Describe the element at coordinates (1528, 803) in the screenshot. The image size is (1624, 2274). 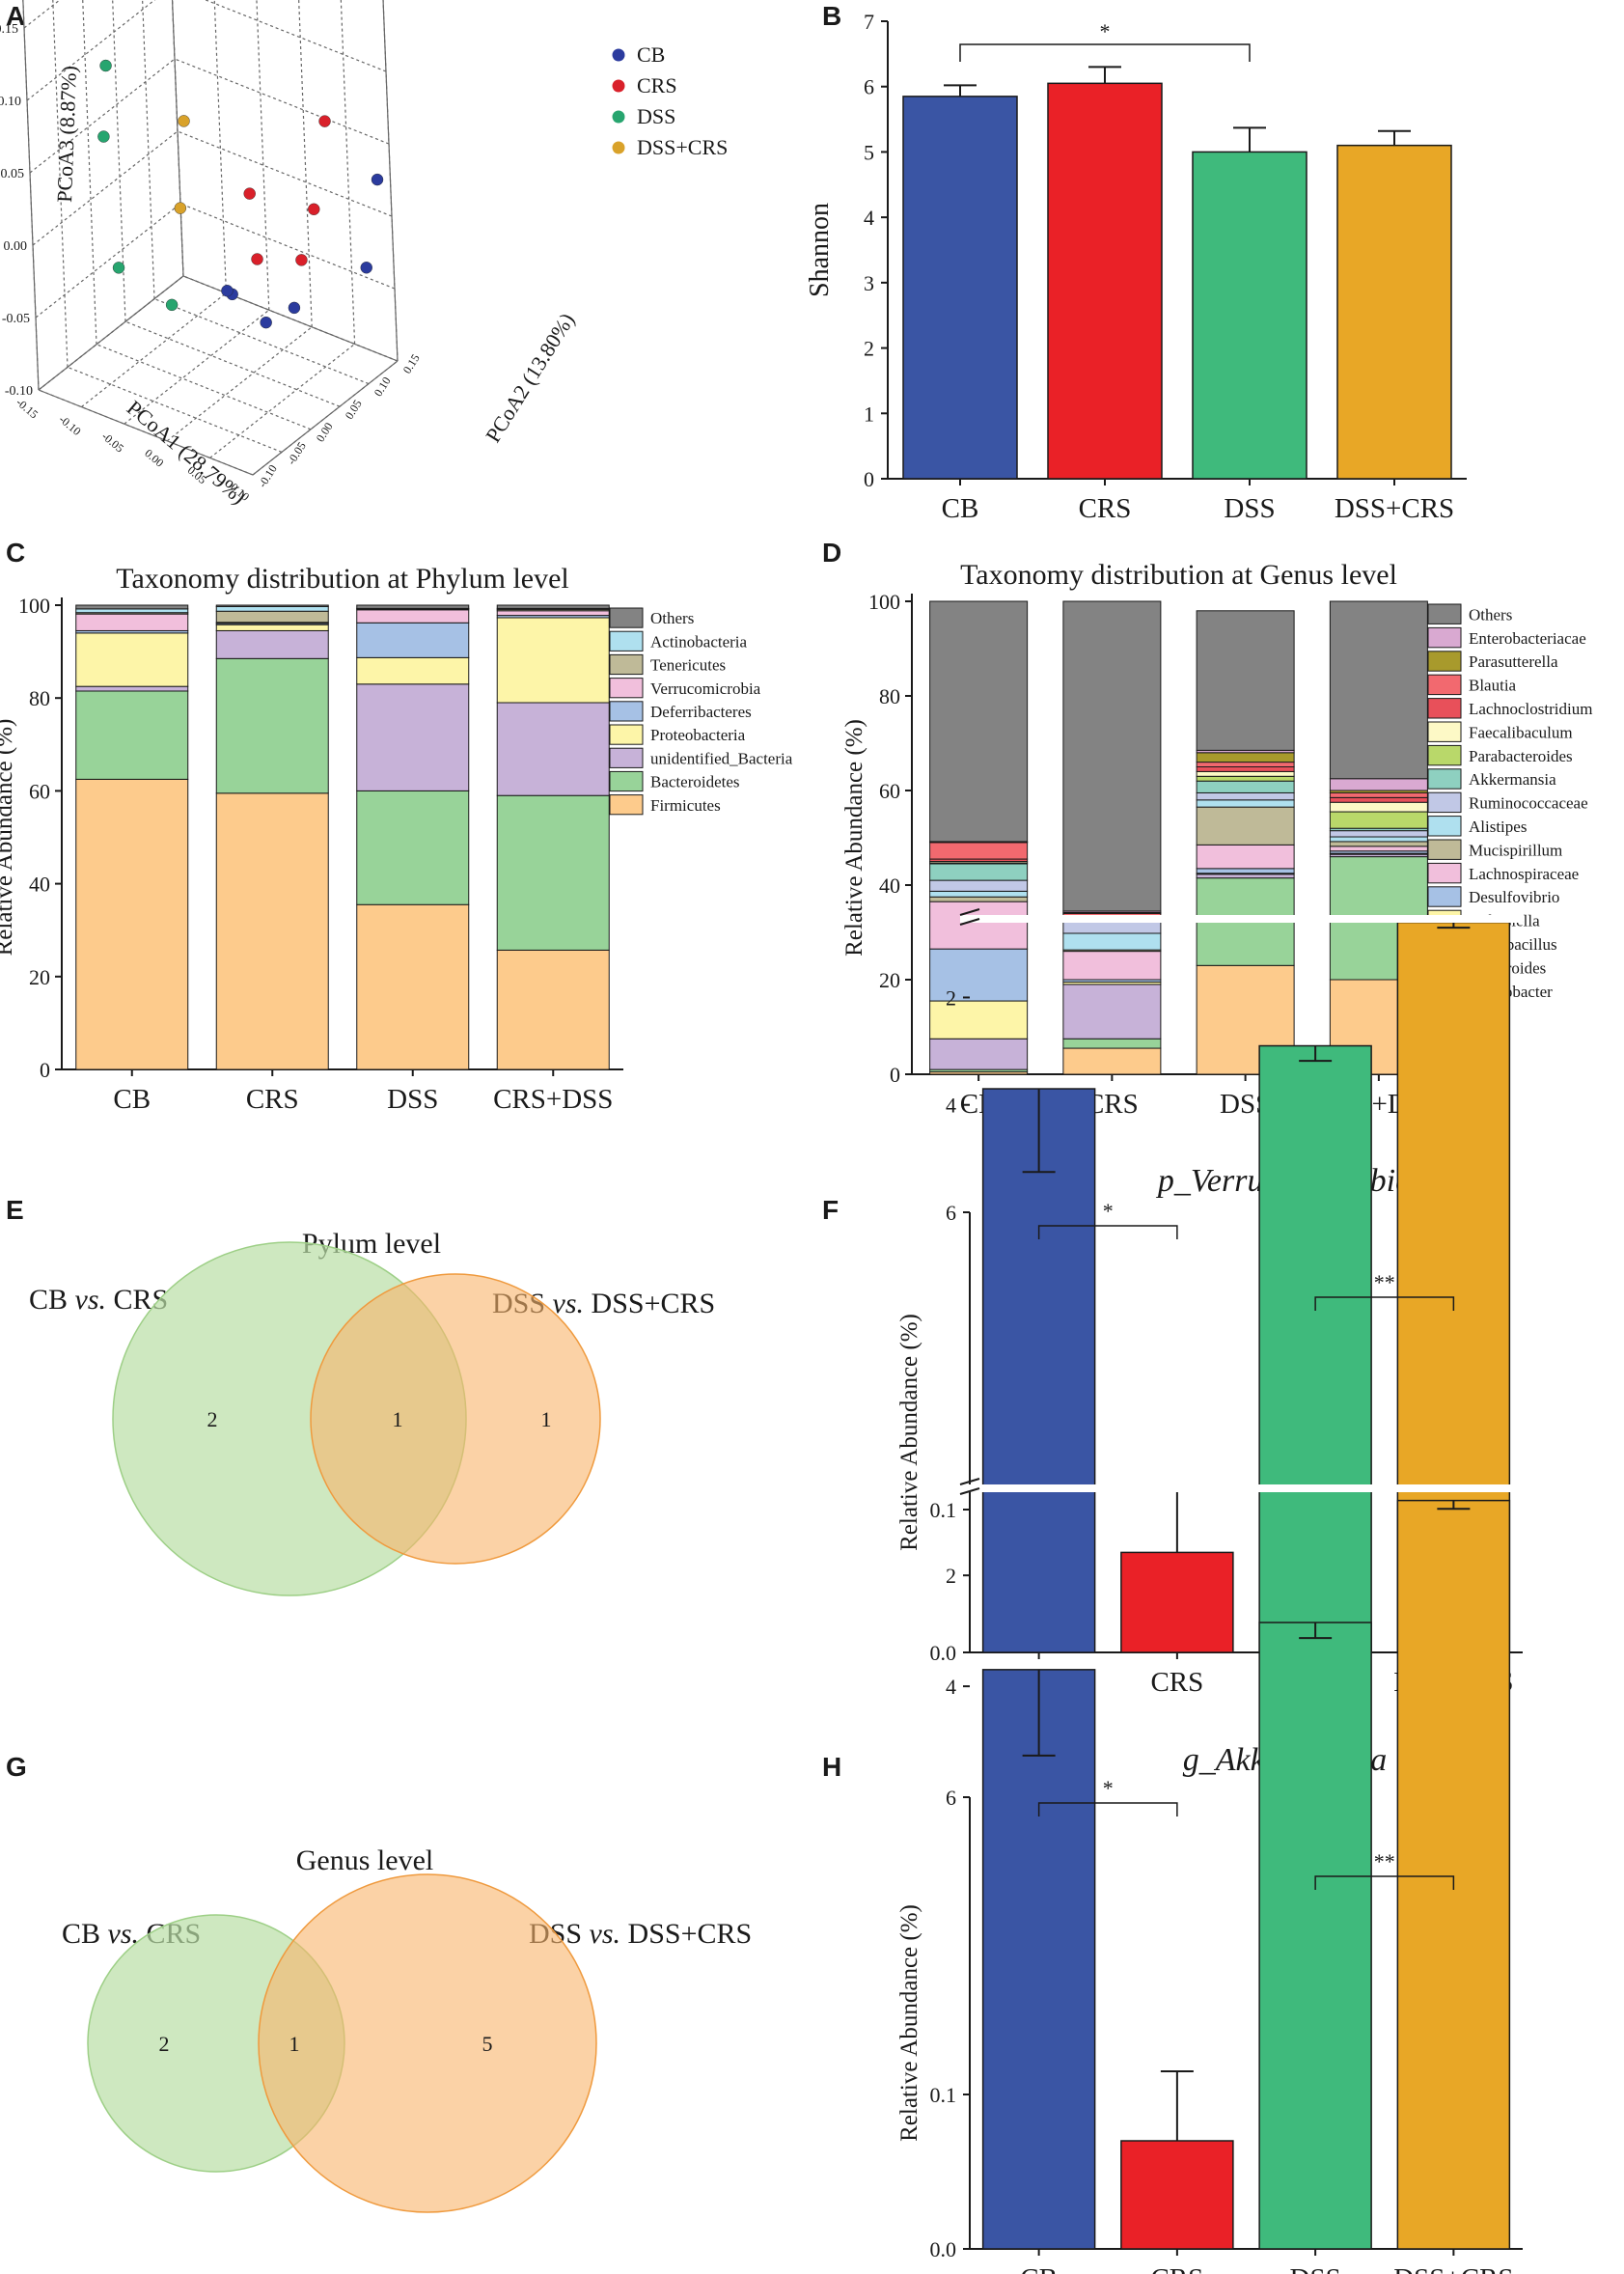
I see `legend-label: Ruminococcaceae` at that location.